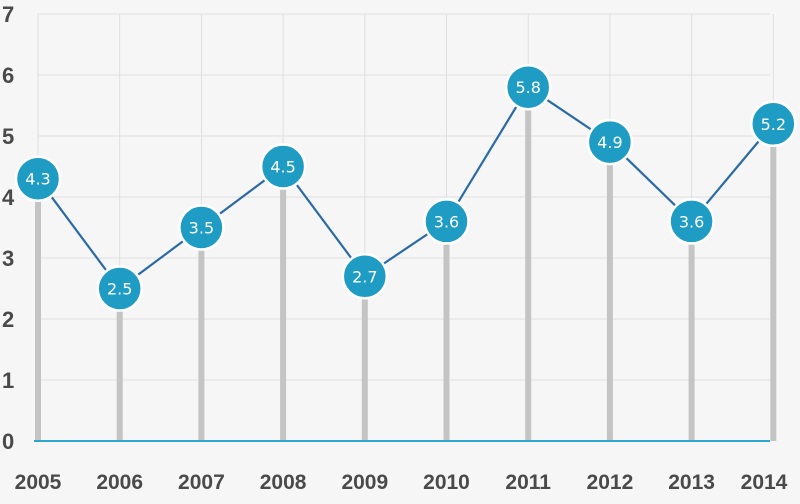 The width and height of the screenshot is (800, 504). I want to click on marker-2012, so click(610, 142).